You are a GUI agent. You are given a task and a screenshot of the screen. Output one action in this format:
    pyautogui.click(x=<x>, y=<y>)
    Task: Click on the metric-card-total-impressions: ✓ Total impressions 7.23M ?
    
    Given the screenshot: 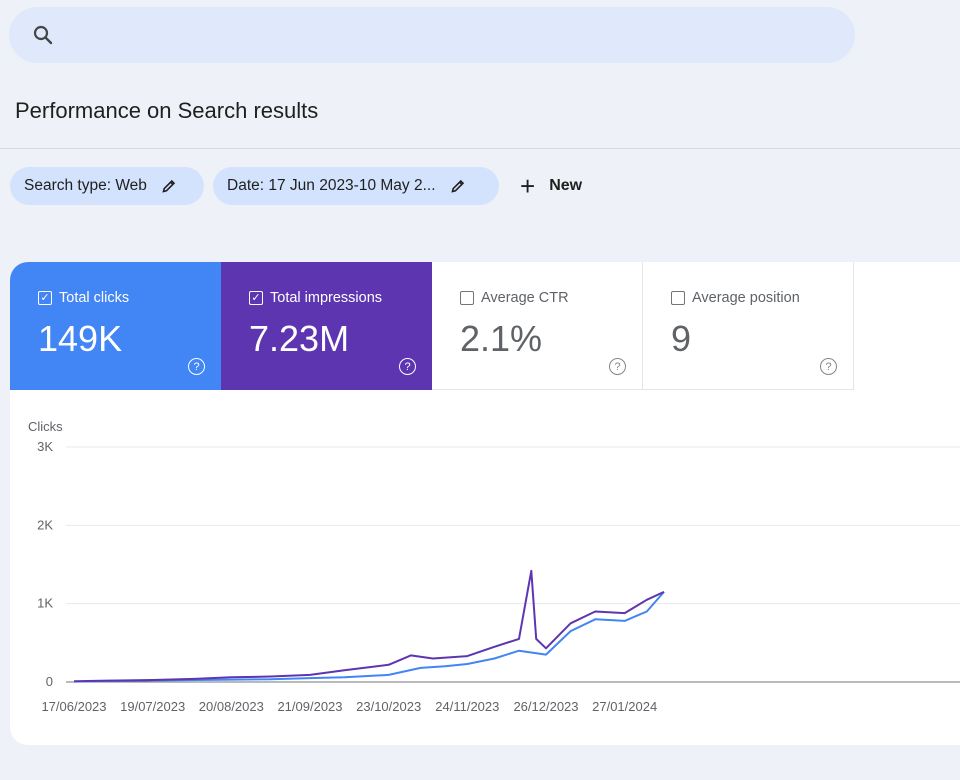 What is the action you would take?
    pyautogui.click(x=326, y=326)
    